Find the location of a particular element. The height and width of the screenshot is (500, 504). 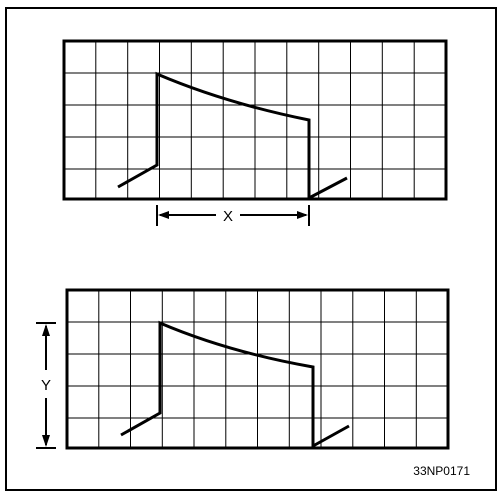

x-dimension-marker is located at coordinates (233, 215).